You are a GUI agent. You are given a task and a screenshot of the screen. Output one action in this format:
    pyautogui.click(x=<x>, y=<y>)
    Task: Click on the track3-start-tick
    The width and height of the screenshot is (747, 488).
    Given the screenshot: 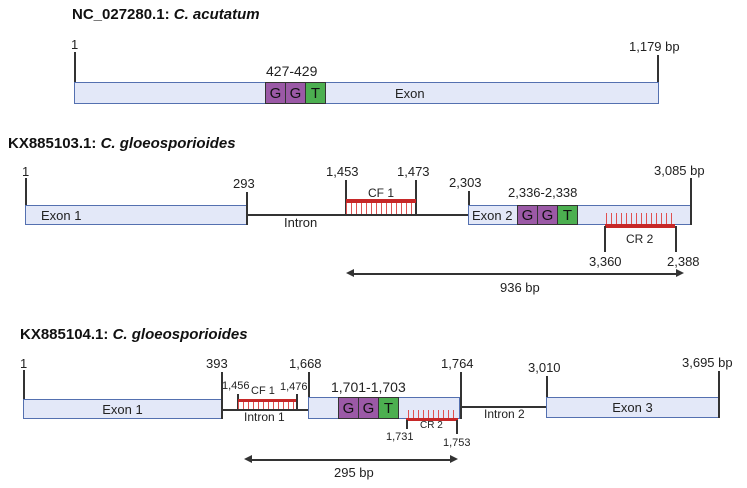 What is the action you would take?
    pyautogui.click(x=24, y=394)
    